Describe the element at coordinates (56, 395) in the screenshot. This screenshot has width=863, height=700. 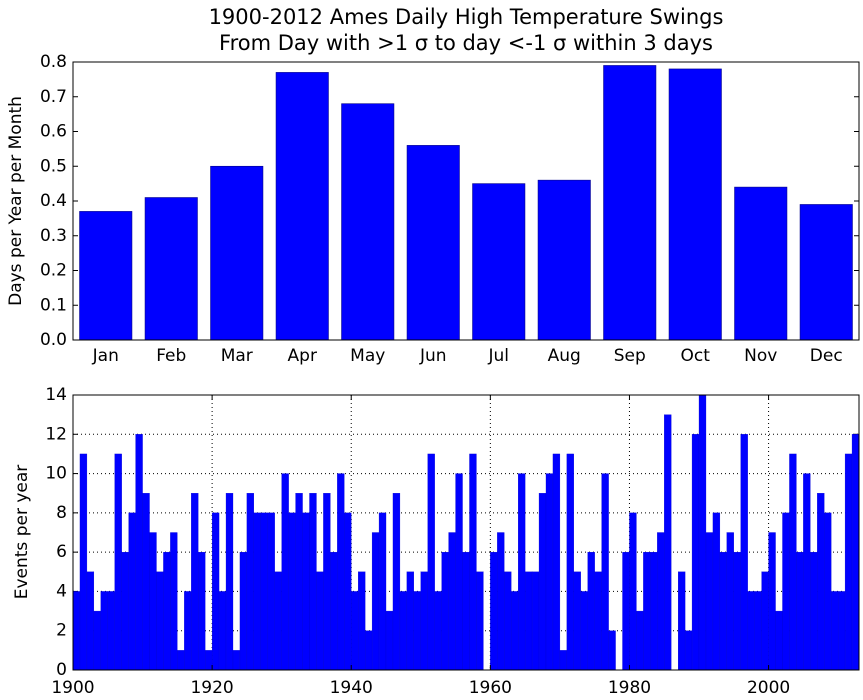
I see `y-tick-label: 14` at that location.